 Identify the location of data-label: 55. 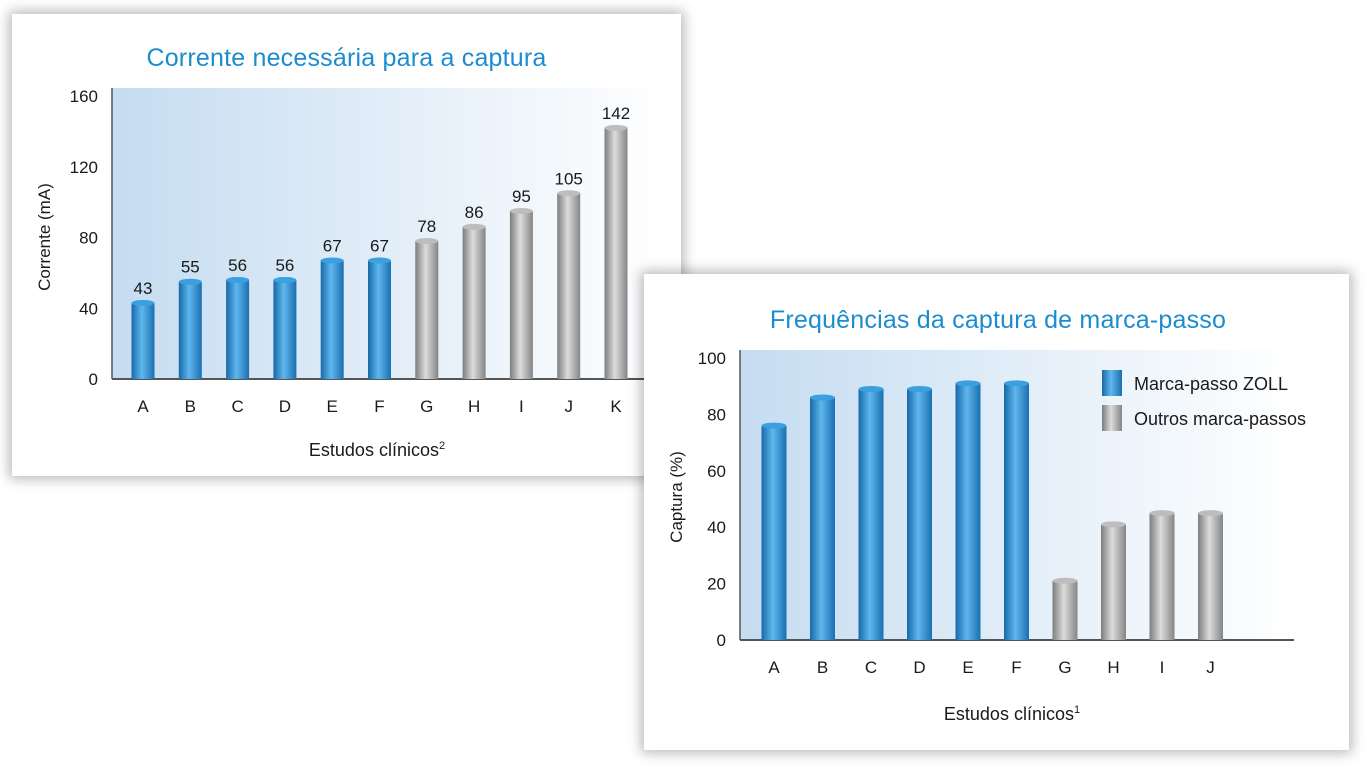
(190, 267).